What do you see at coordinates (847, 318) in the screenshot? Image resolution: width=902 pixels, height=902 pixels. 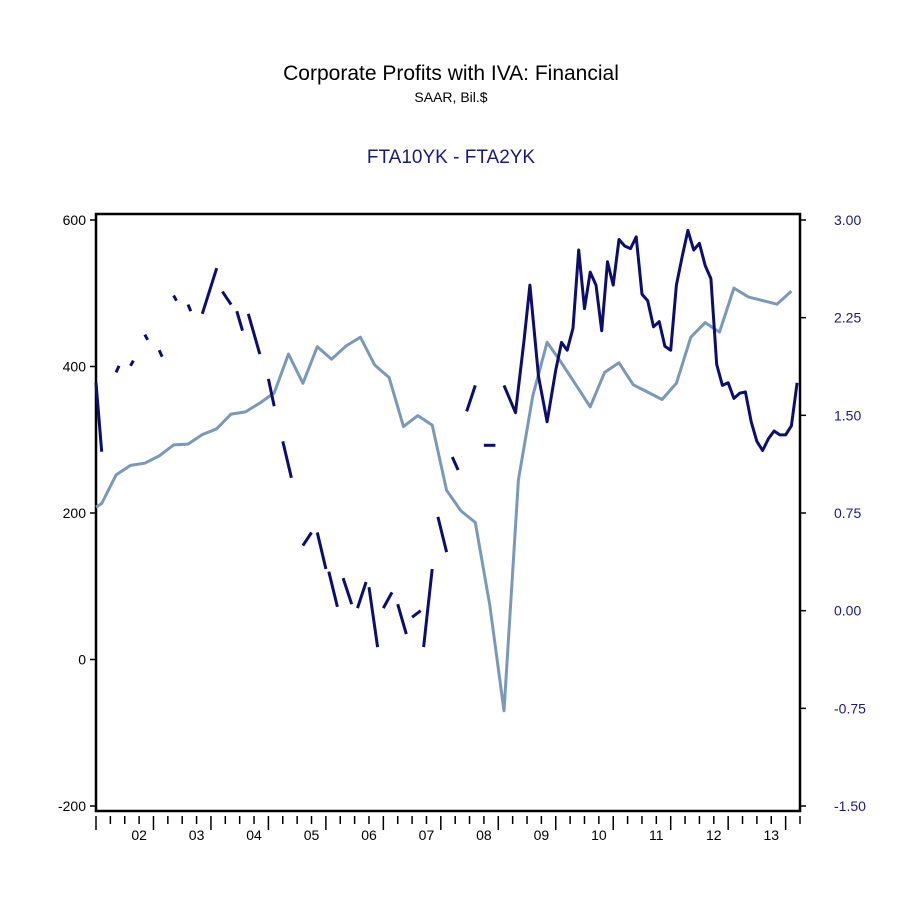 I see `right-tick-label: 2.25` at bounding box center [847, 318].